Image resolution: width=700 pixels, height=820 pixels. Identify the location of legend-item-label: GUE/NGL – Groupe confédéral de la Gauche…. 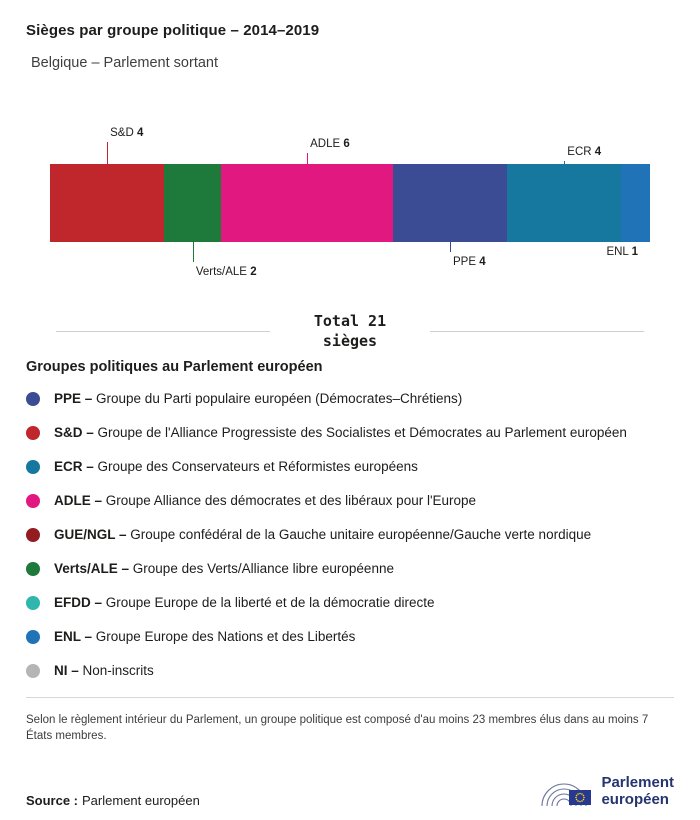
(323, 534).